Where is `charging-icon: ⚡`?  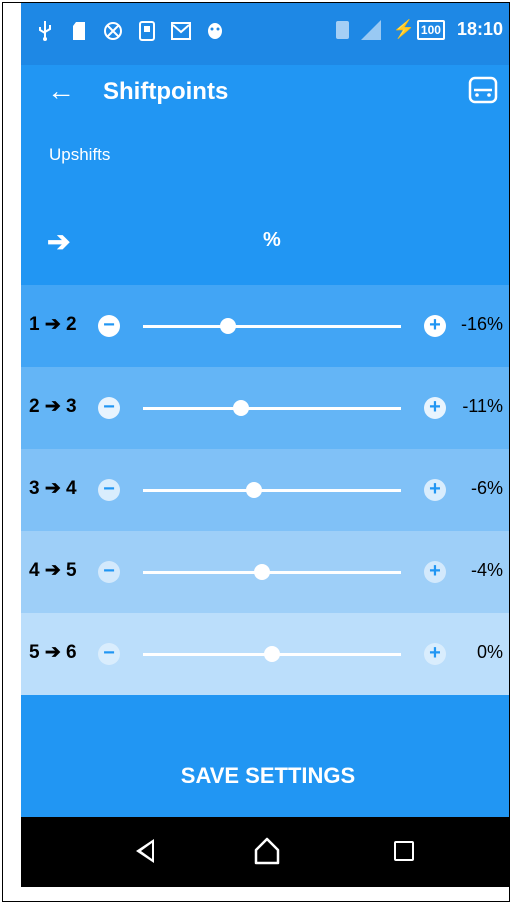
charging-icon: ⚡ is located at coordinates (403, 29).